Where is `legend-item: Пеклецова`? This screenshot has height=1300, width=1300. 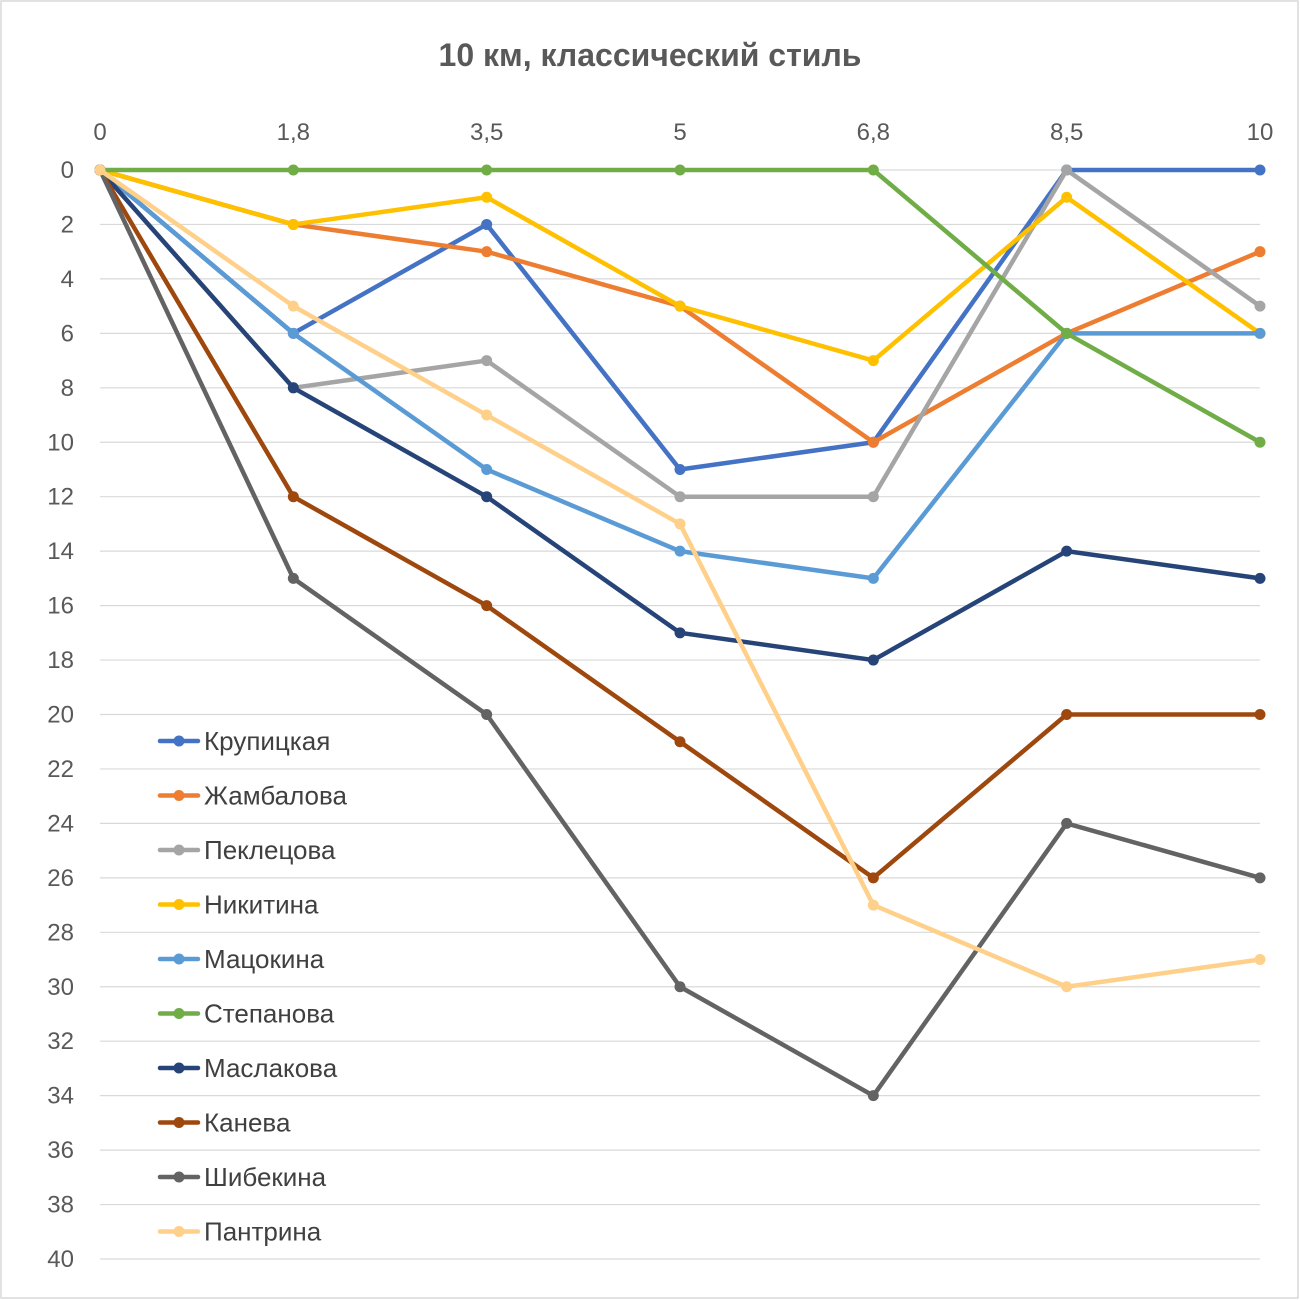
legend-item: Пеклецова is located at coordinates (246, 850).